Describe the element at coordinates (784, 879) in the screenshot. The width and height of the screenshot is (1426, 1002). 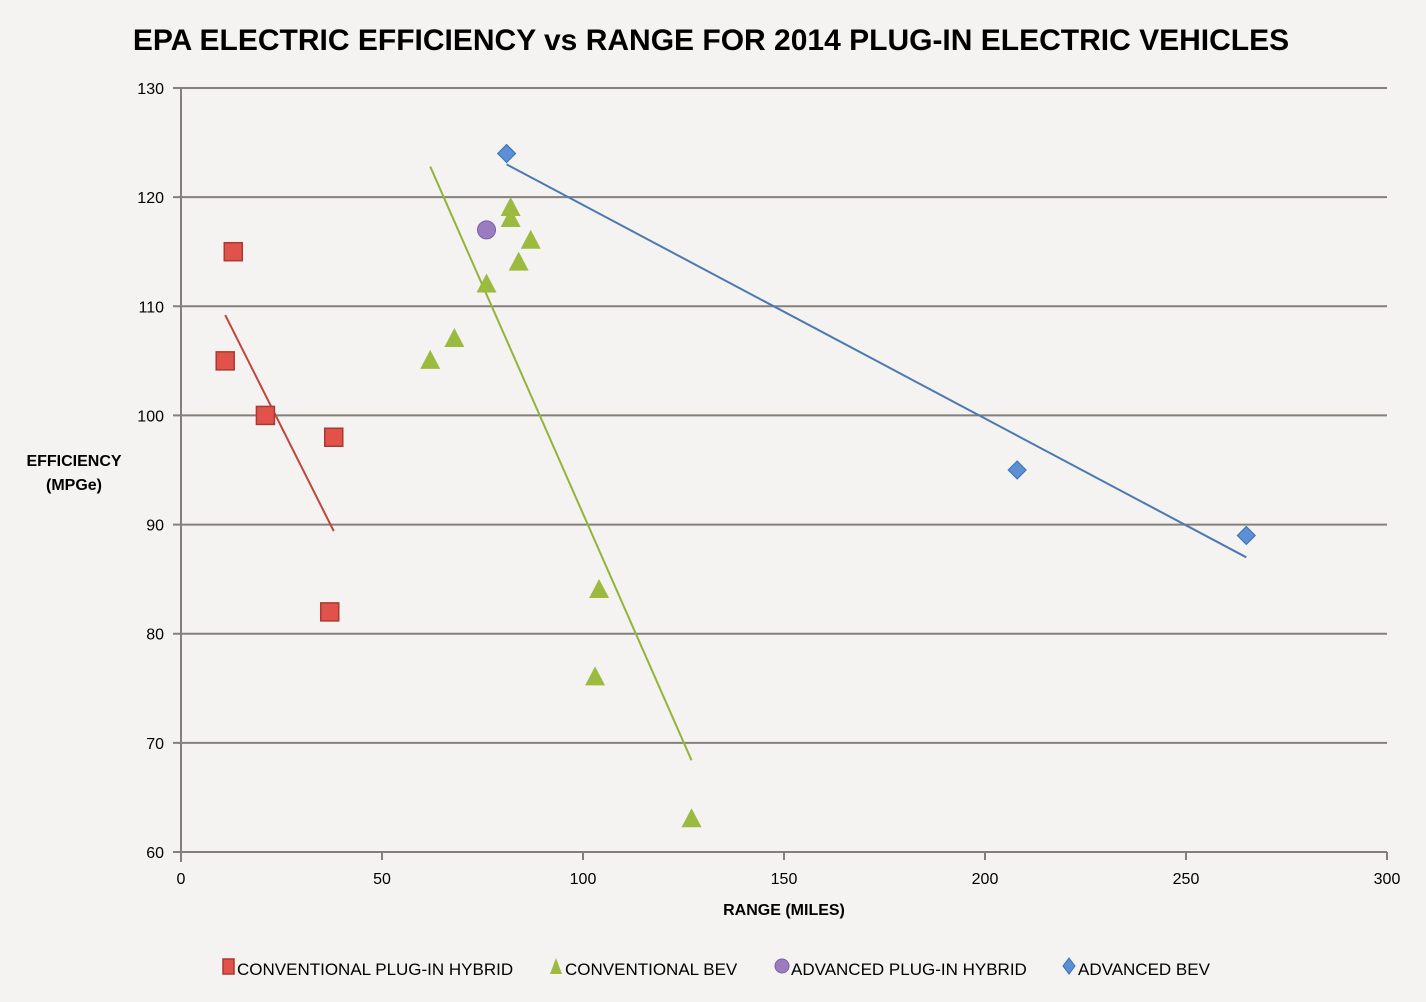
I see `x-tick-label: 150` at that location.